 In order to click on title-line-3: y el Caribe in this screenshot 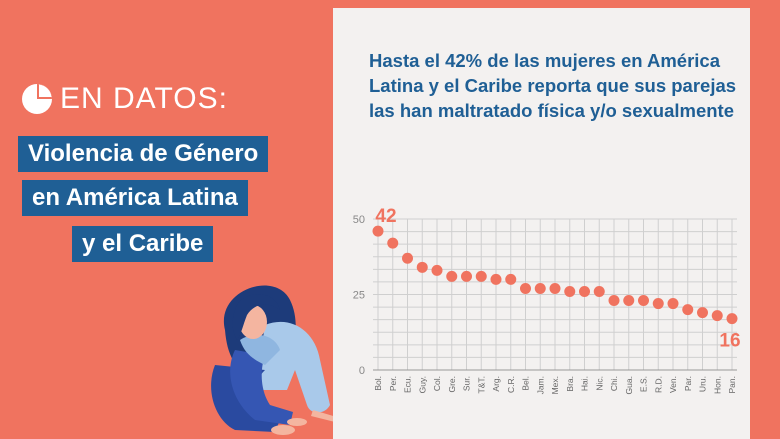, I will do `click(143, 244)`.